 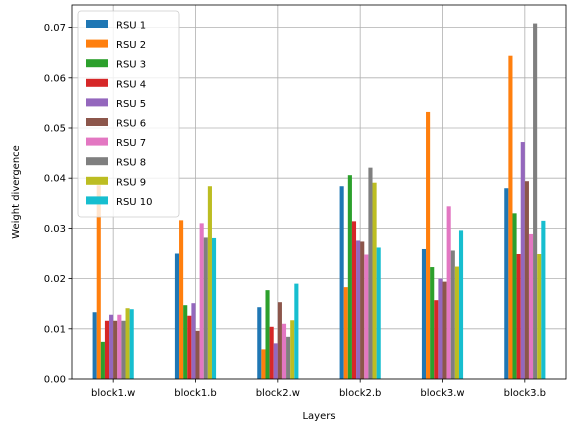 I want to click on bar-rsu-5-block2-b, so click(x=358, y=309).